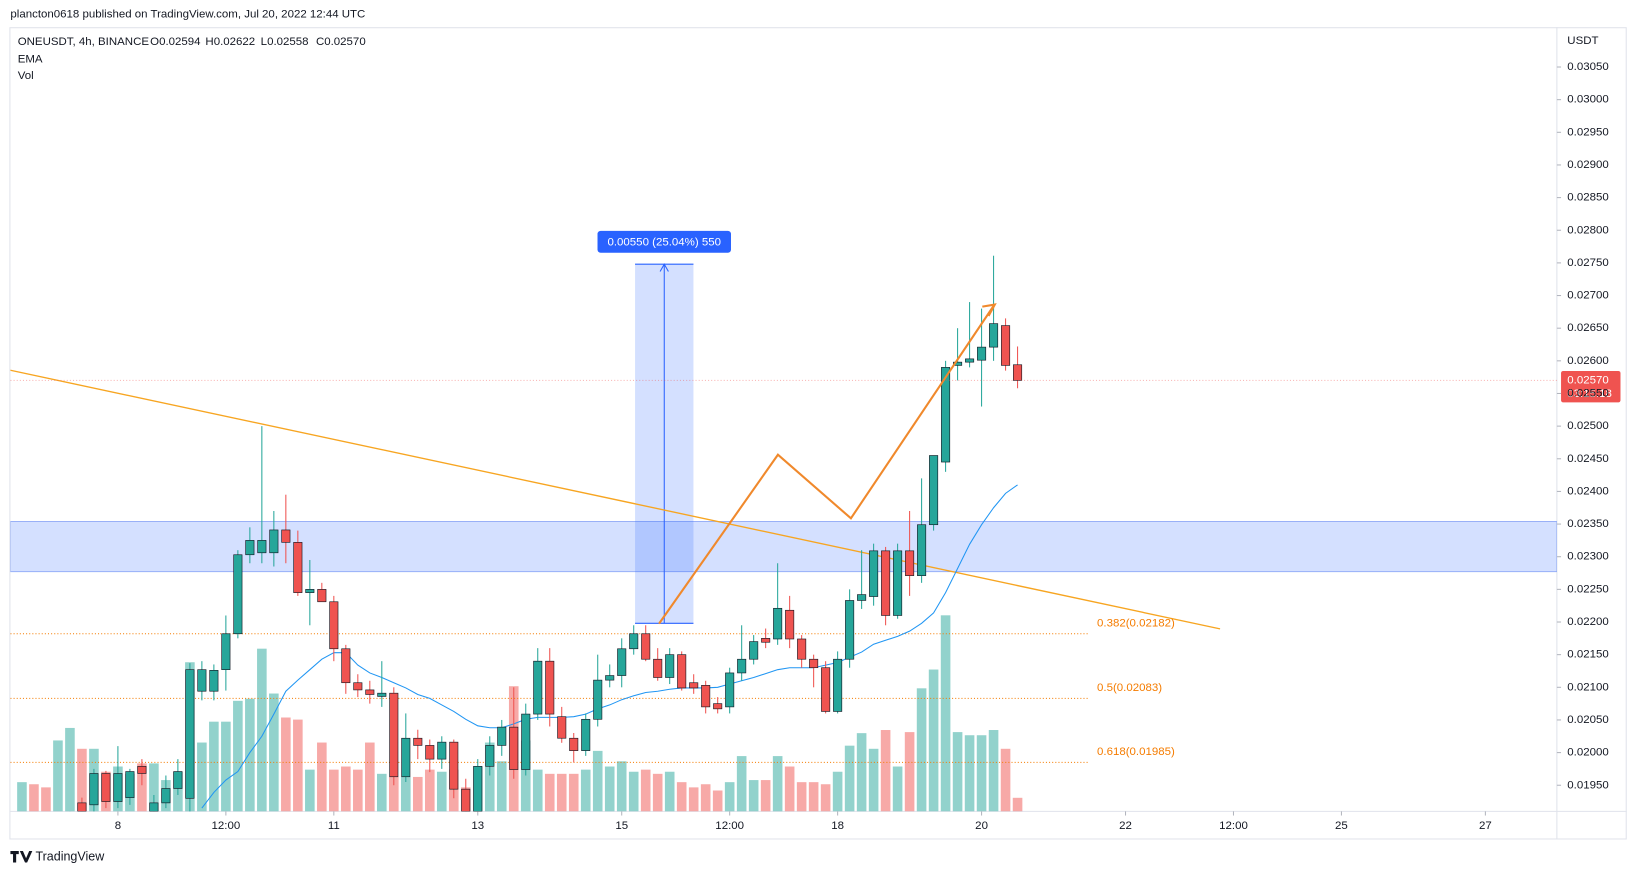 The height and width of the screenshot is (874, 1633). Describe the element at coordinates (1587, 165) in the screenshot. I see `y-tick-label: 0.02900` at that location.